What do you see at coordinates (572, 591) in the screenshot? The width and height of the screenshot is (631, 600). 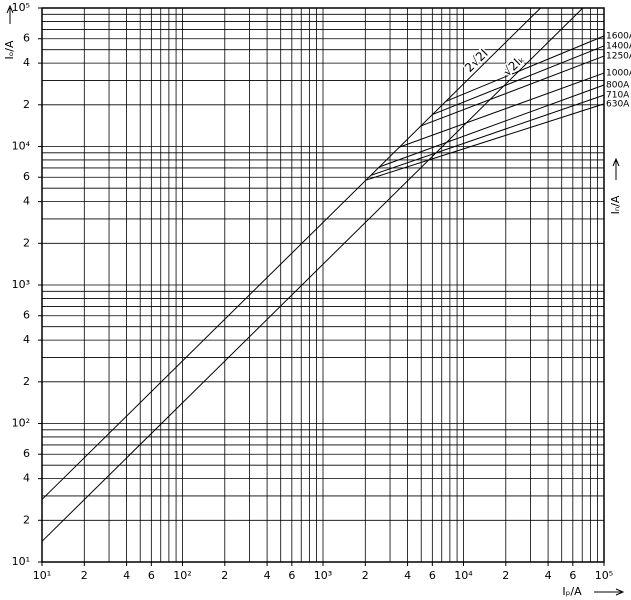 I see `x-axis-label: Iₚ/A` at bounding box center [572, 591].